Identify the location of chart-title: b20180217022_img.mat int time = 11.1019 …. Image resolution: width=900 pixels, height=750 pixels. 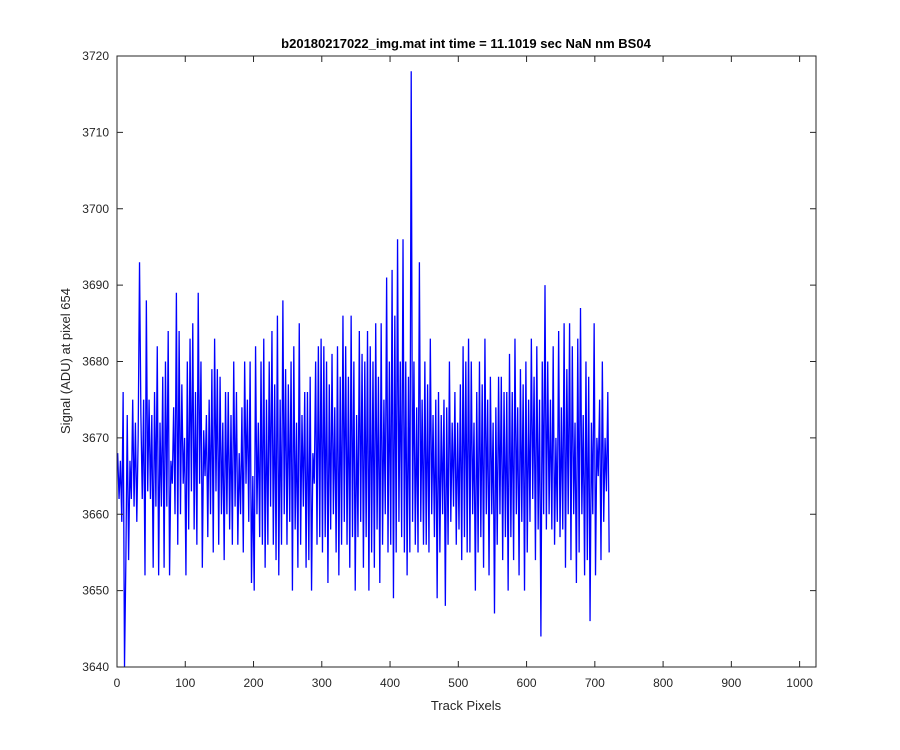
(466, 43).